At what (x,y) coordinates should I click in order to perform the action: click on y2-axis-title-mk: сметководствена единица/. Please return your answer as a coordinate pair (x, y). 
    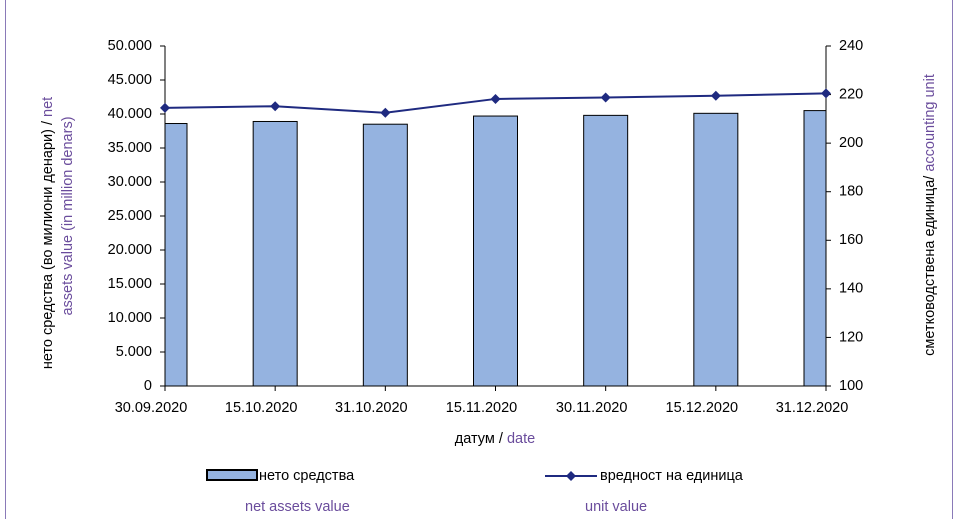
    Looking at the image, I should click on (930, 264).